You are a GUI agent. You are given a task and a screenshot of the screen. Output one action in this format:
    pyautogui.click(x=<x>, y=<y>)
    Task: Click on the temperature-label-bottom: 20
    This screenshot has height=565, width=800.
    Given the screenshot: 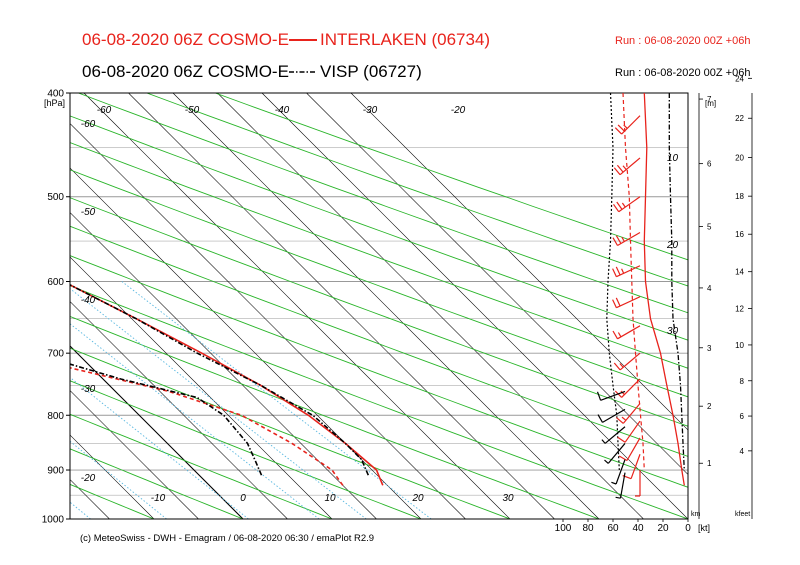 What is the action you would take?
    pyautogui.click(x=417, y=498)
    